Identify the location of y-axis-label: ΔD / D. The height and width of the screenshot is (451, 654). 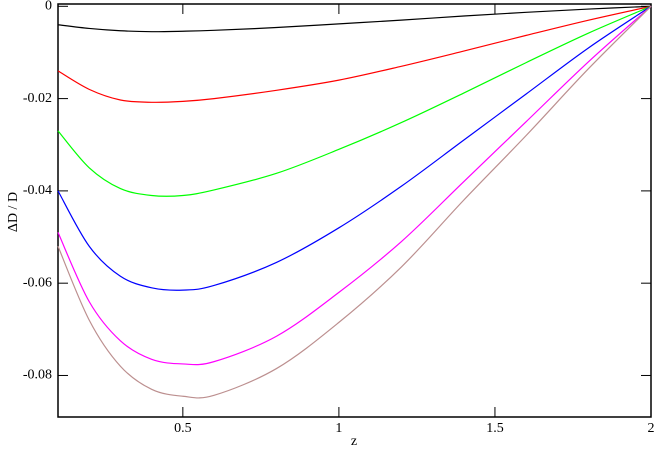
(13, 212).